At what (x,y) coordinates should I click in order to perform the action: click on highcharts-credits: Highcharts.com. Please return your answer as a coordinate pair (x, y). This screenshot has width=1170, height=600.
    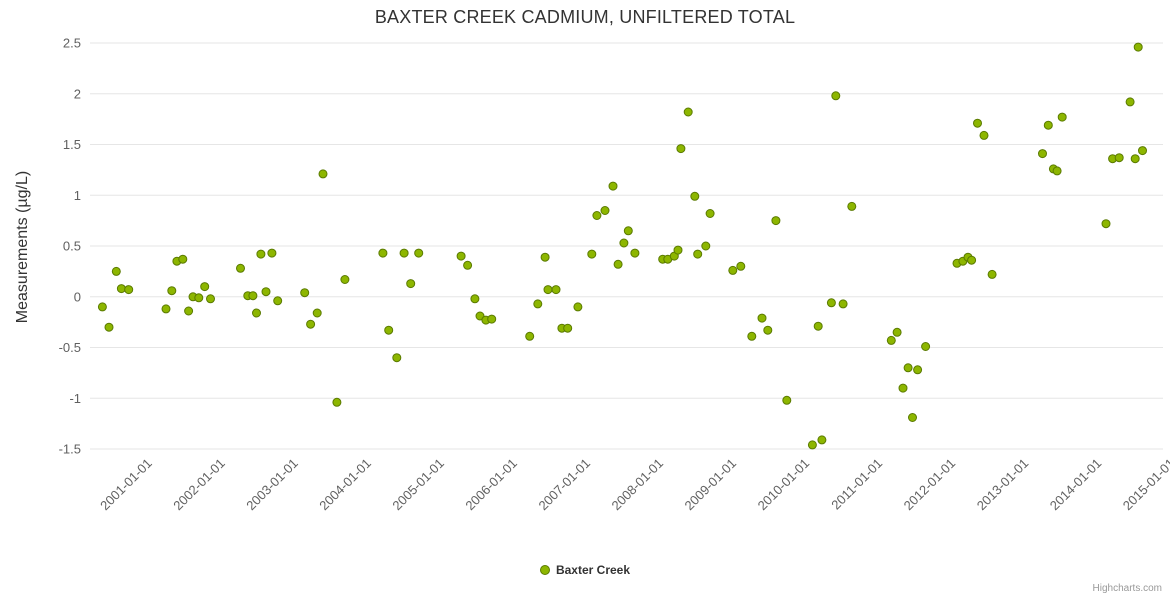
    Looking at the image, I should click on (1127, 588).